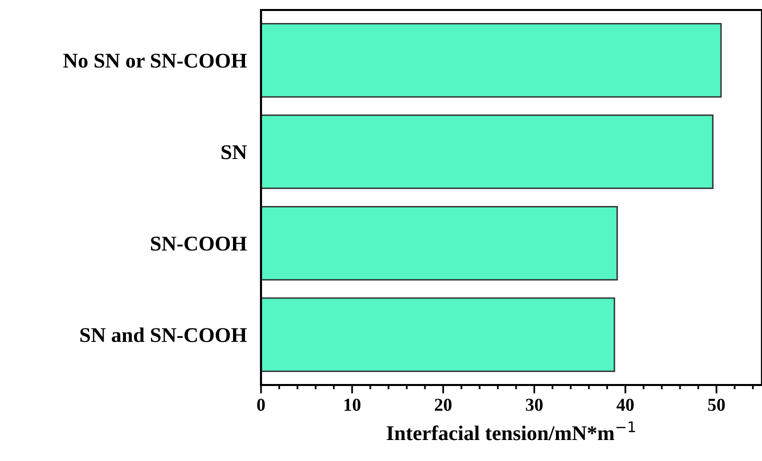  Describe the element at coordinates (155, 61) in the screenshot. I see `y-tick-label: No SN or SN-COOH` at that location.